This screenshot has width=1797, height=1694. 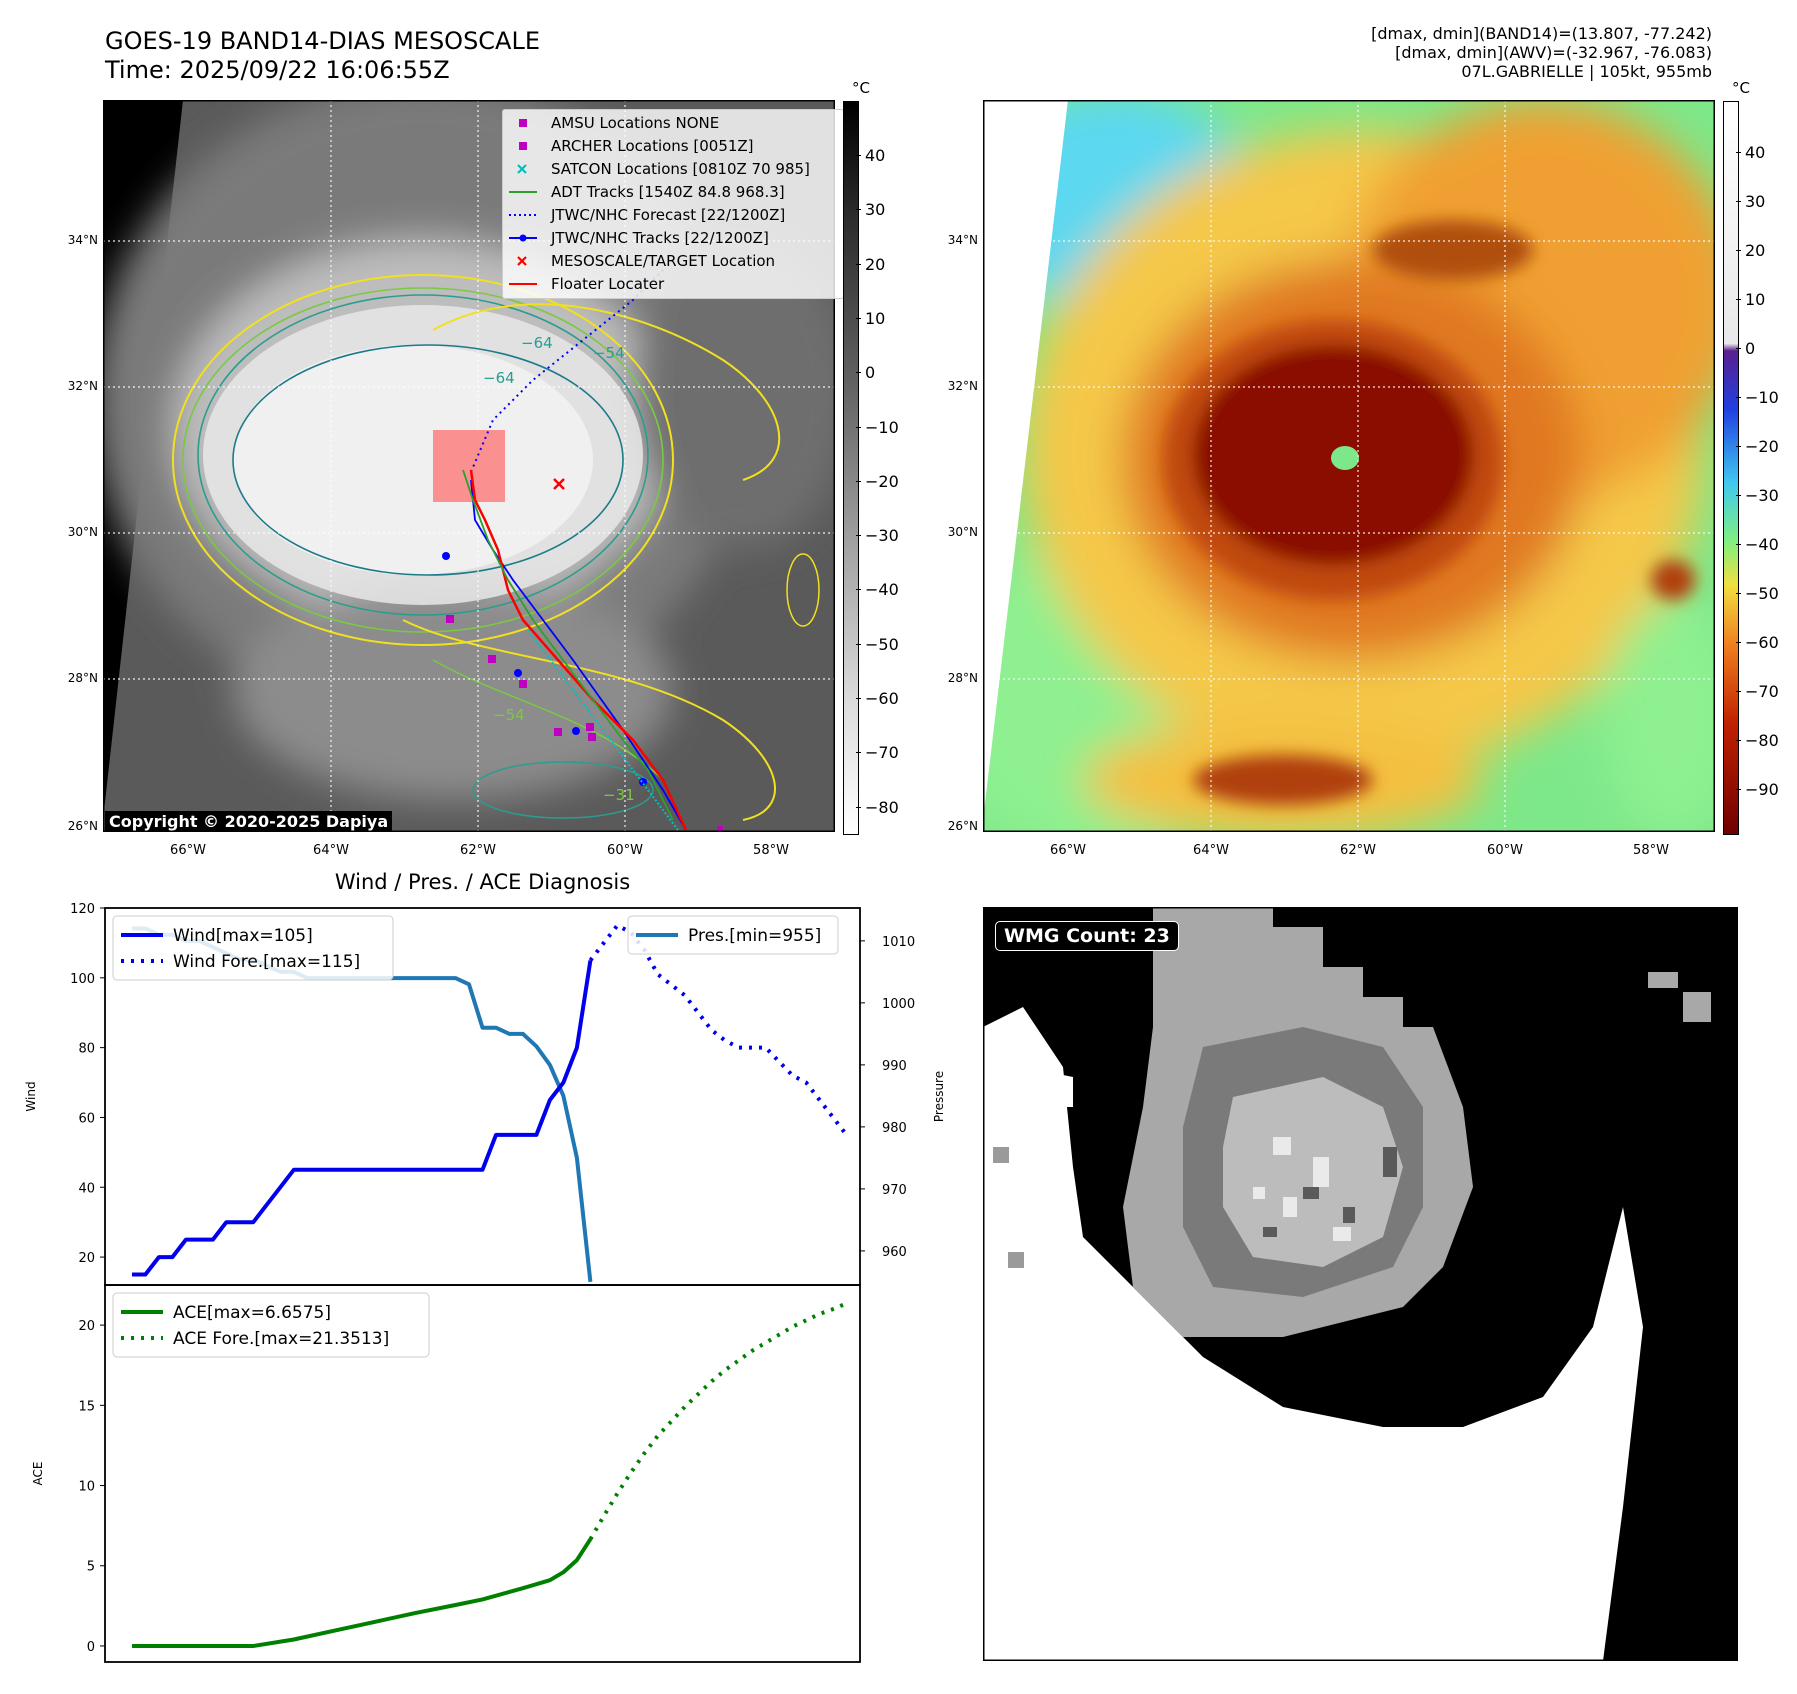 What do you see at coordinates (1762, 446) in the screenshot?
I see `colorbar-tick-label: −20` at bounding box center [1762, 446].